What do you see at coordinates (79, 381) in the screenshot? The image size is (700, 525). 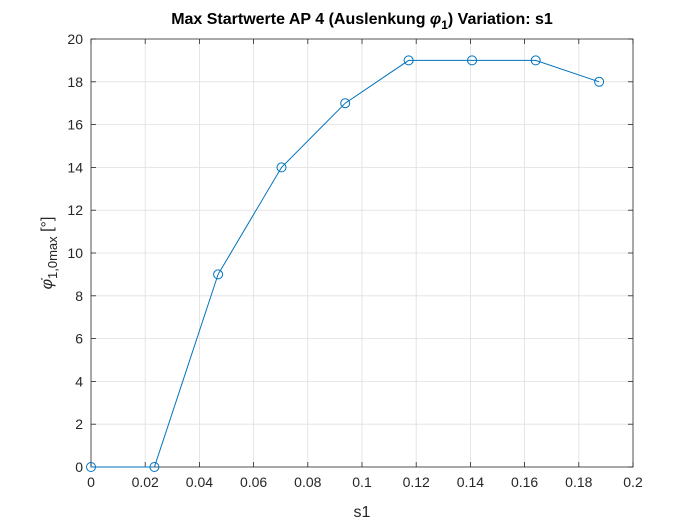 I see `y-tick-label: 4` at bounding box center [79, 381].